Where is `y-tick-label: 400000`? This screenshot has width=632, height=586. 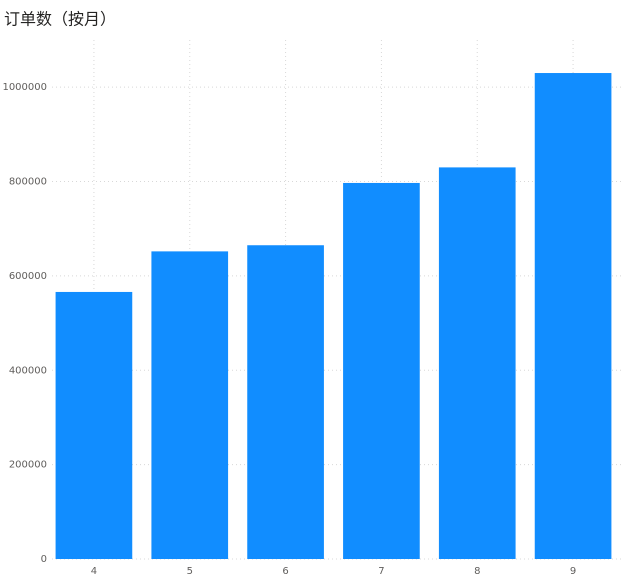
y-tick-label: 400000 is located at coordinates (28, 370).